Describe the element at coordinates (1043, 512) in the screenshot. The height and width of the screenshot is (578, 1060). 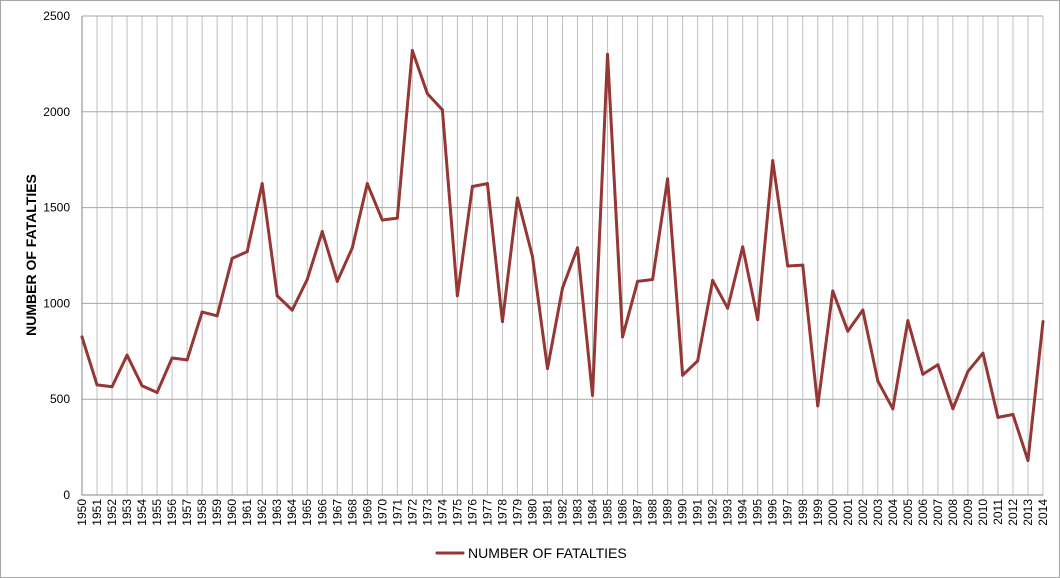
I see `x-tick-2014: 2014` at that location.